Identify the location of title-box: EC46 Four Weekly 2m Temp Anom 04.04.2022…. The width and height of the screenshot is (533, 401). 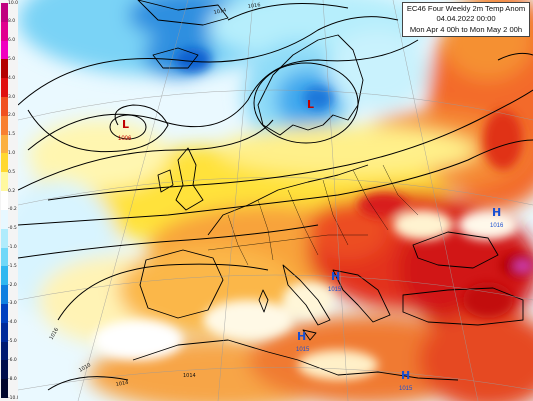
(466, 19).